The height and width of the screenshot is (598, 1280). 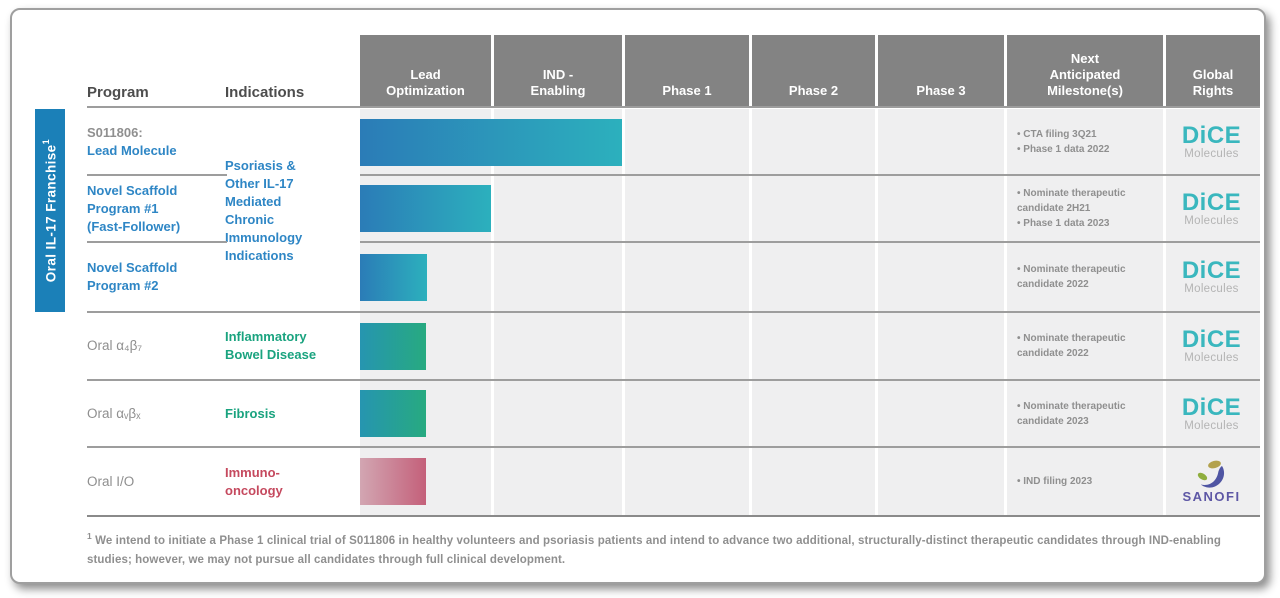 I want to click on oral-il17-franchise-rail: Oral IL-17 Franchise1, so click(x=50, y=210).